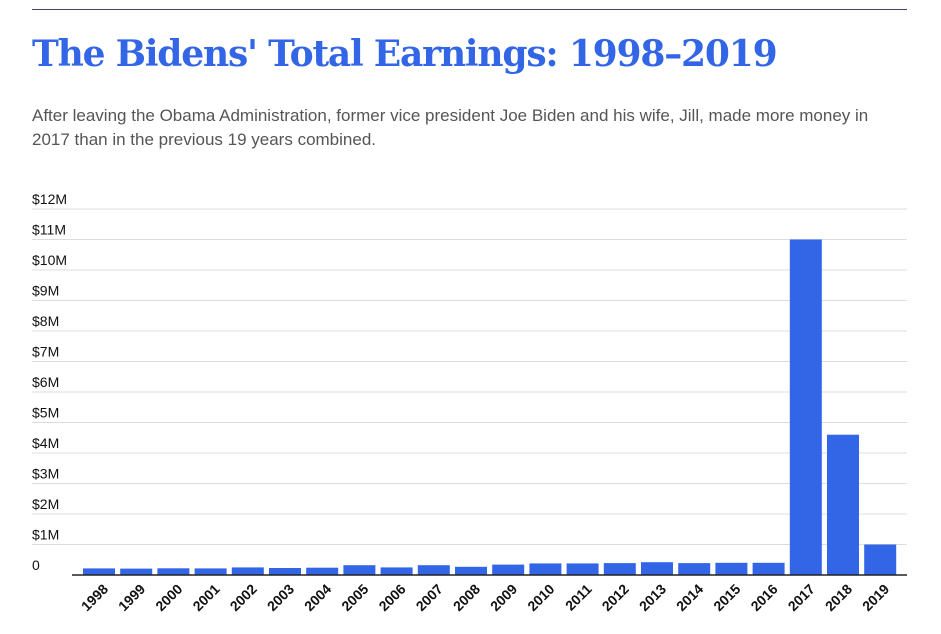  I want to click on x-tick-label-2017: 2017, so click(801, 597).